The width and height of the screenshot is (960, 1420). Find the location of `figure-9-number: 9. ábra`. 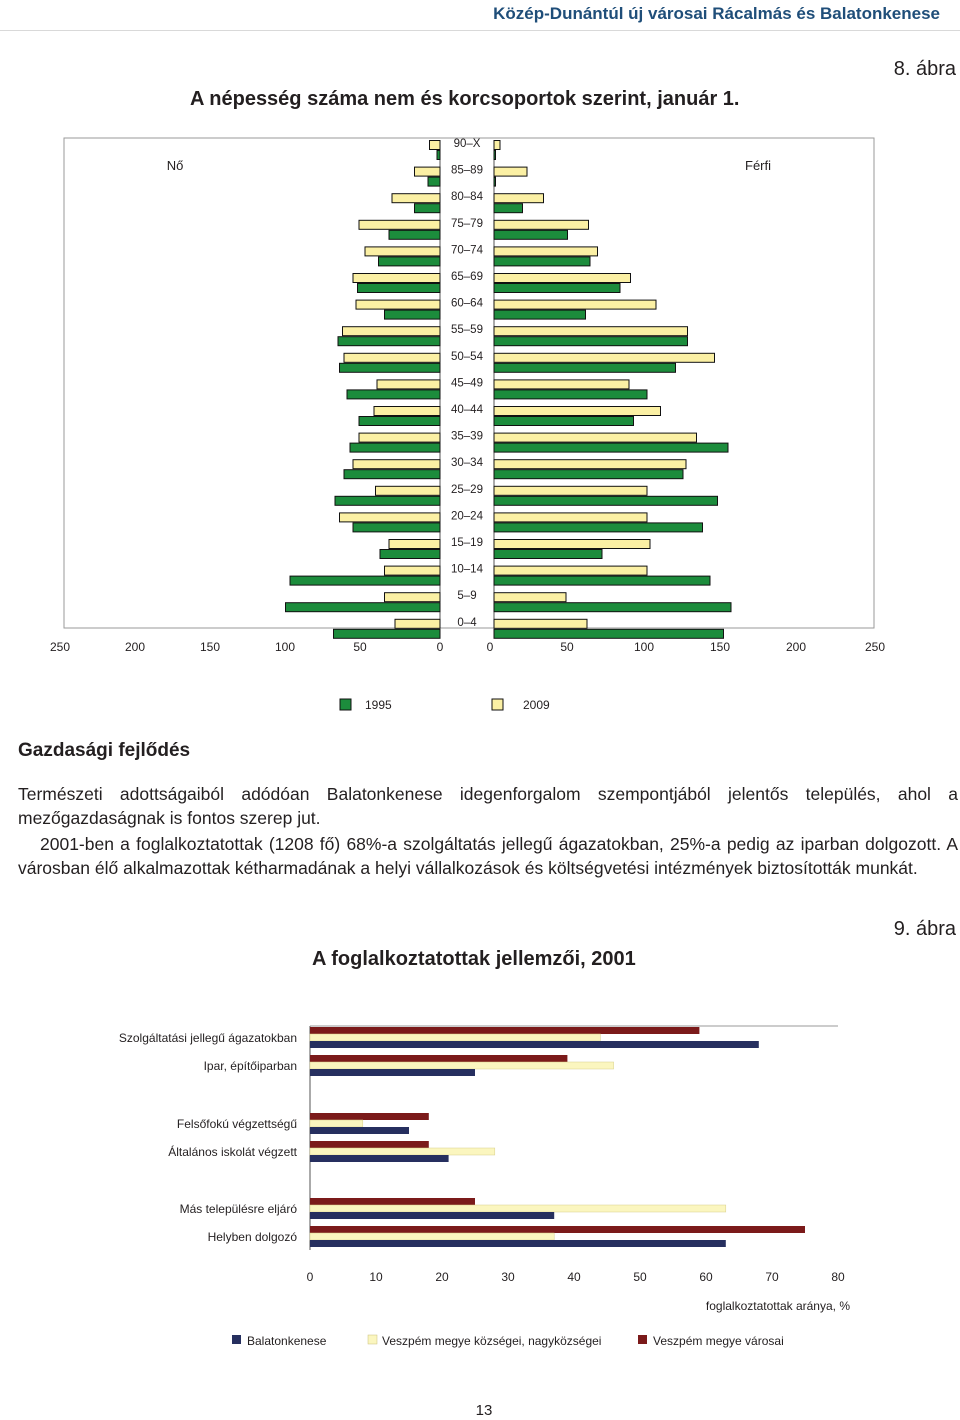

figure-9-number: 9. ábra is located at coordinates (924, 929).